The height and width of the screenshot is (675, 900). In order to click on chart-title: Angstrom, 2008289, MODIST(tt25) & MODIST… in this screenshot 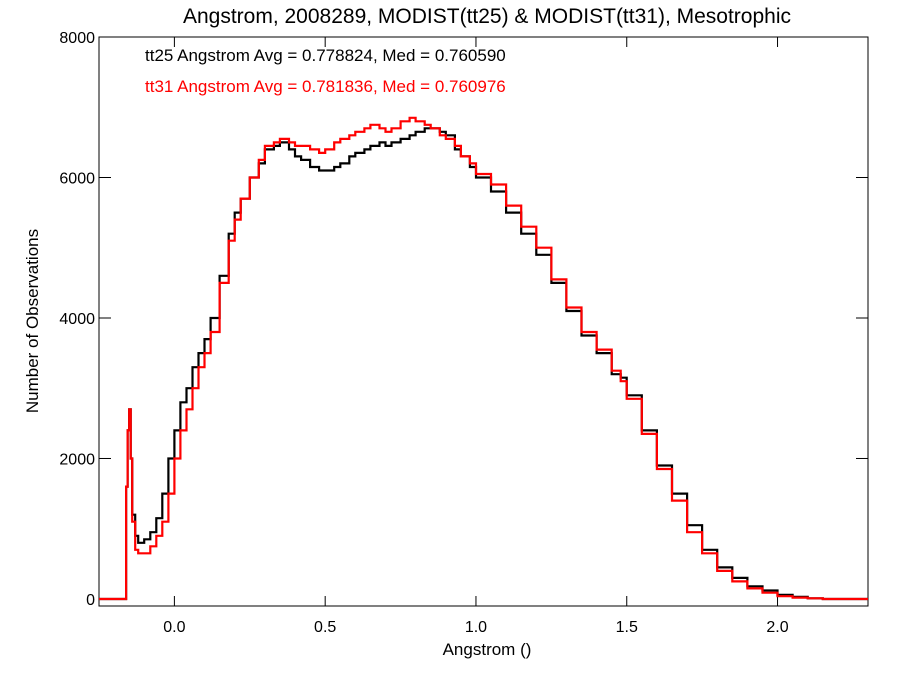, I will do `click(487, 16)`.